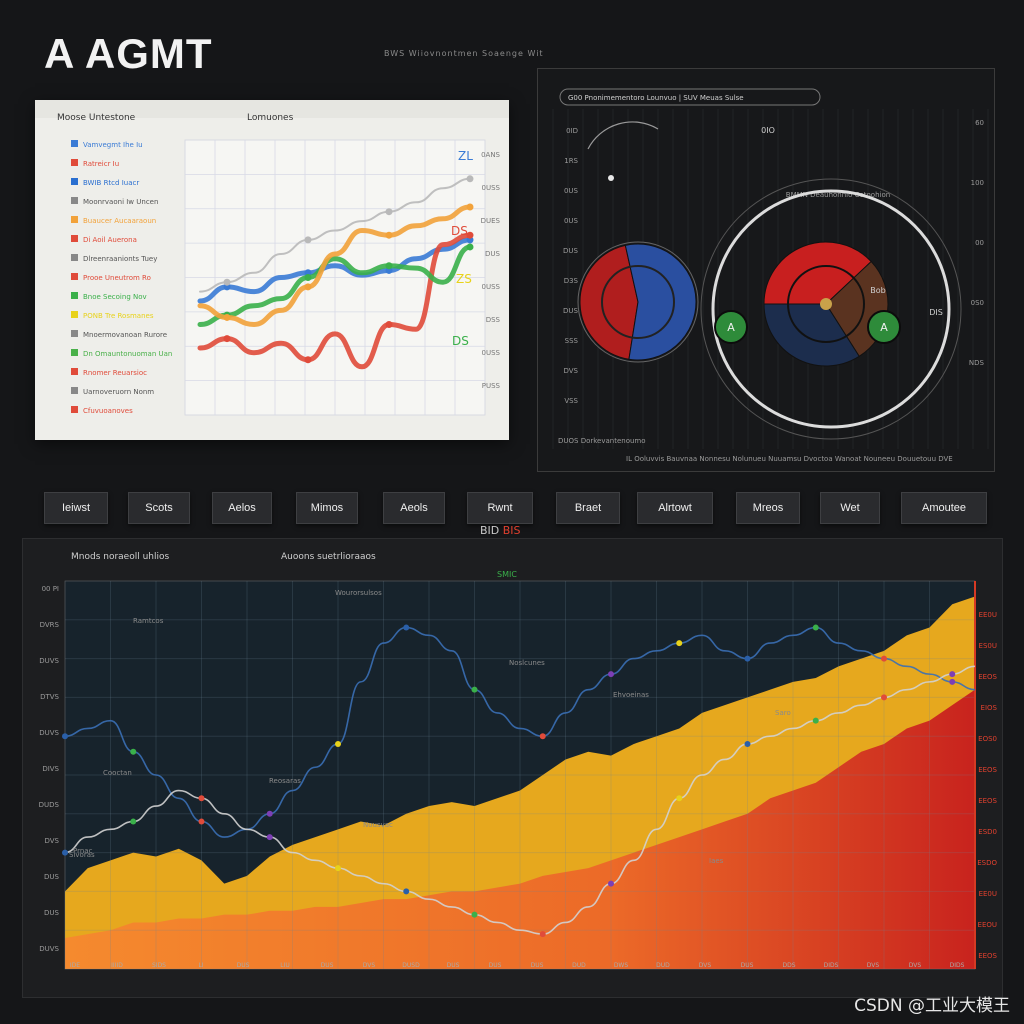 The width and height of the screenshot is (1024, 1024). Describe the element at coordinates (768, 130) in the screenshot. I see `gauge-center-label: 0IO` at that location.